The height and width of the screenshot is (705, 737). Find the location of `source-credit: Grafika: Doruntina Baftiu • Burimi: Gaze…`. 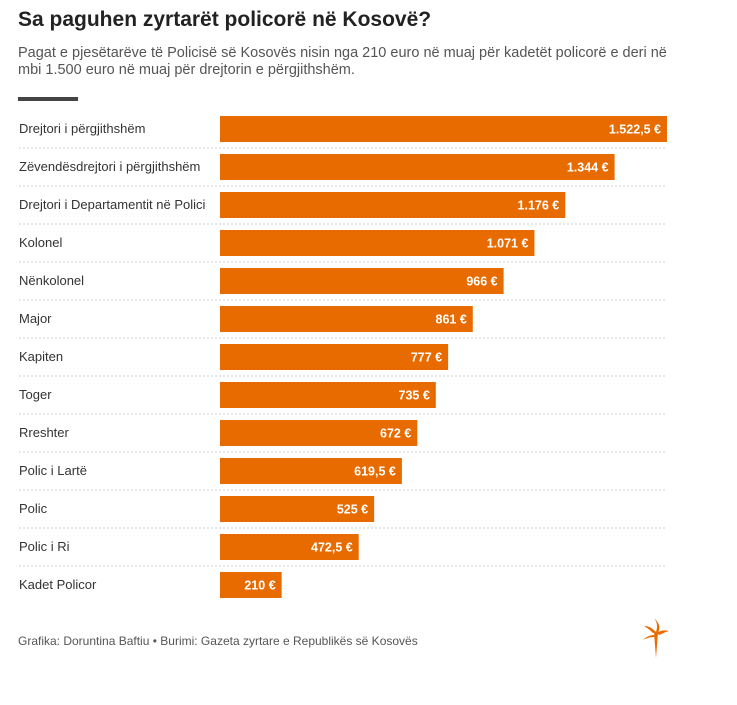

source-credit: Grafika: Doruntina Baftiu • Burimi: Gaze… is located at coordinates (218, 641).